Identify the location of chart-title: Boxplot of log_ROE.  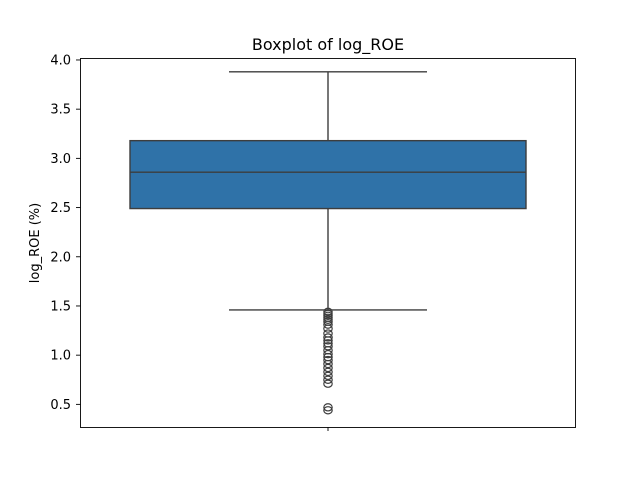
(328, 45).